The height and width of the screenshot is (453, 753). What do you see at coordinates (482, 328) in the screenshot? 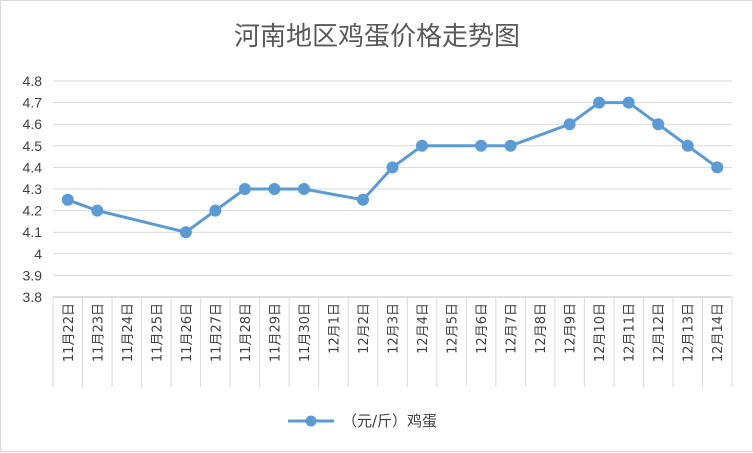
I see `x-tick-label: 12月6日` at bounding box center [482, 328].